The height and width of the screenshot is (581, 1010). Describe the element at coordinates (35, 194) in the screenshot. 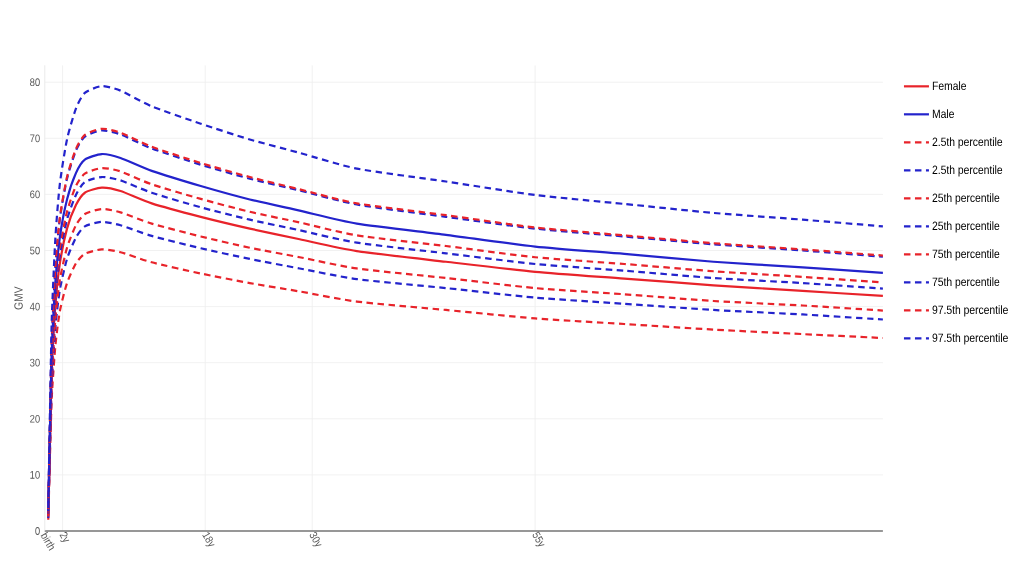

I see `y-tick-label: 60` at that location.